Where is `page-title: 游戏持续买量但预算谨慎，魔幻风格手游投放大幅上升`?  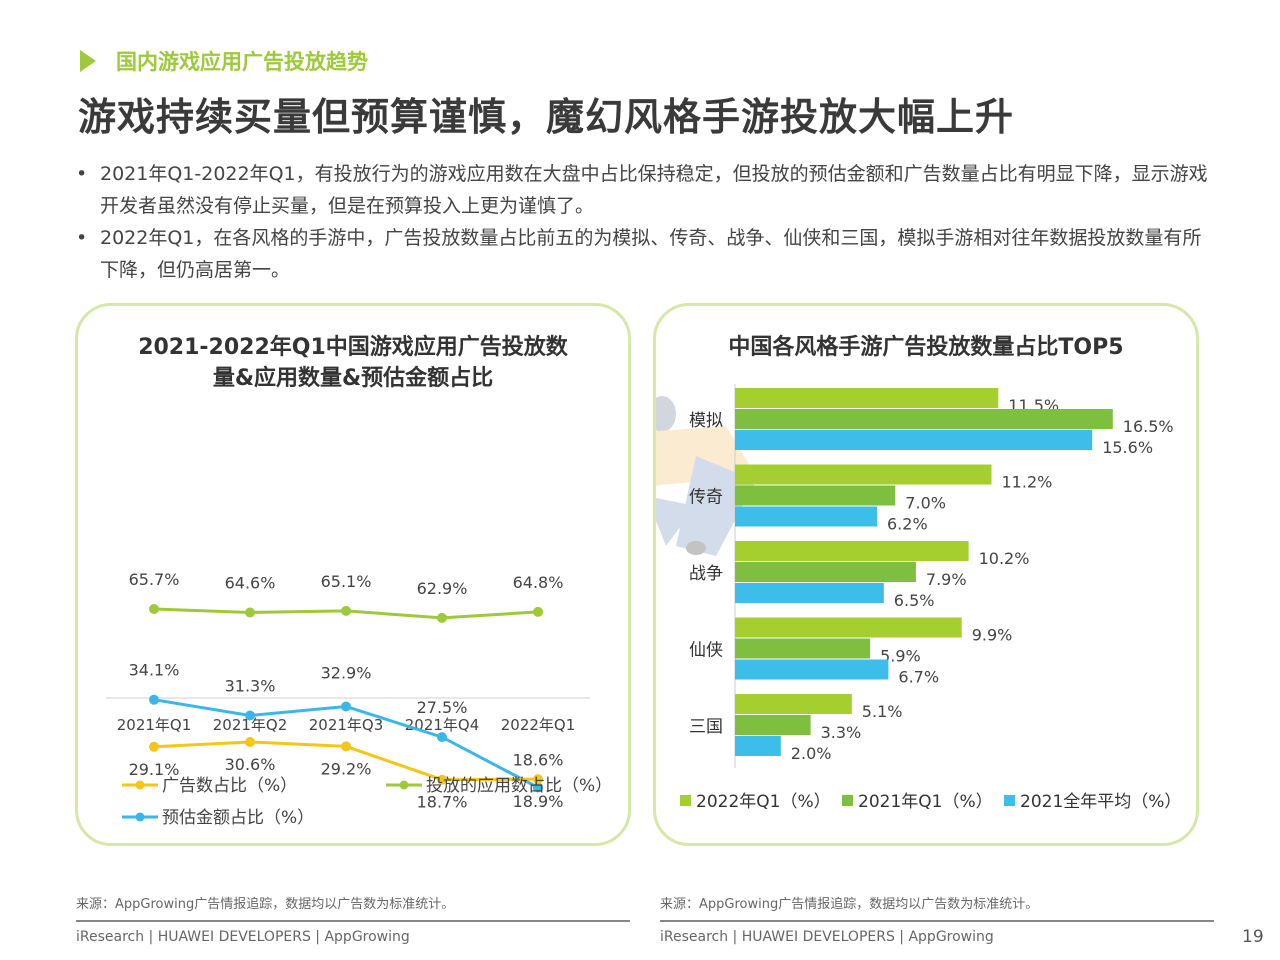
page-title: 游戏持续买量但预算谨慎，魔幻风格手游投放大幅上升 is located at coordinates (546, 117).